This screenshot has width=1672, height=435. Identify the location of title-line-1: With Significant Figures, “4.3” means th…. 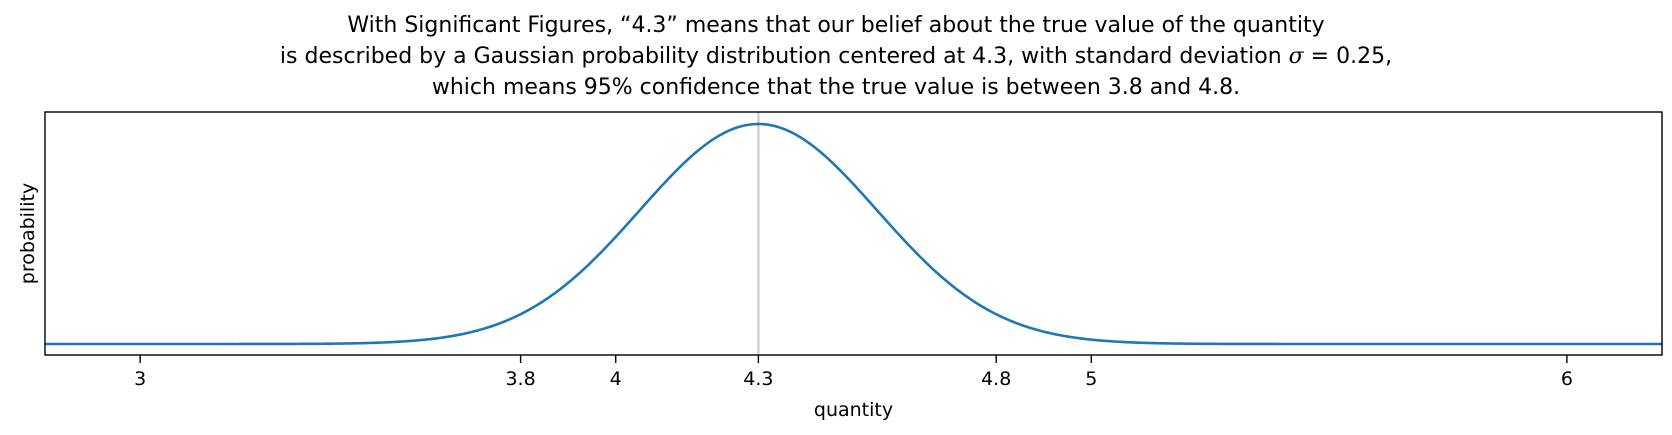
(836, 25).